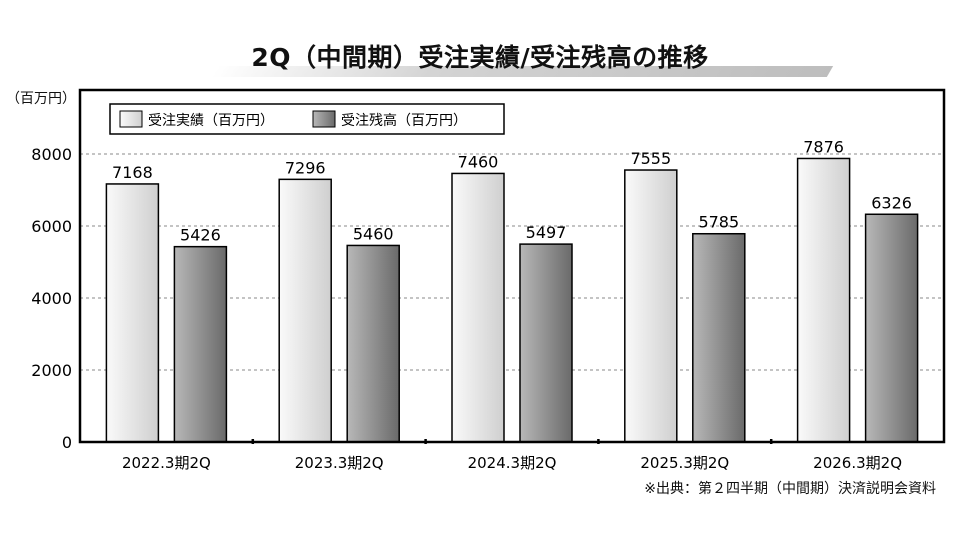  I want to click on bar-value-label: 6326, so click(891, 202).